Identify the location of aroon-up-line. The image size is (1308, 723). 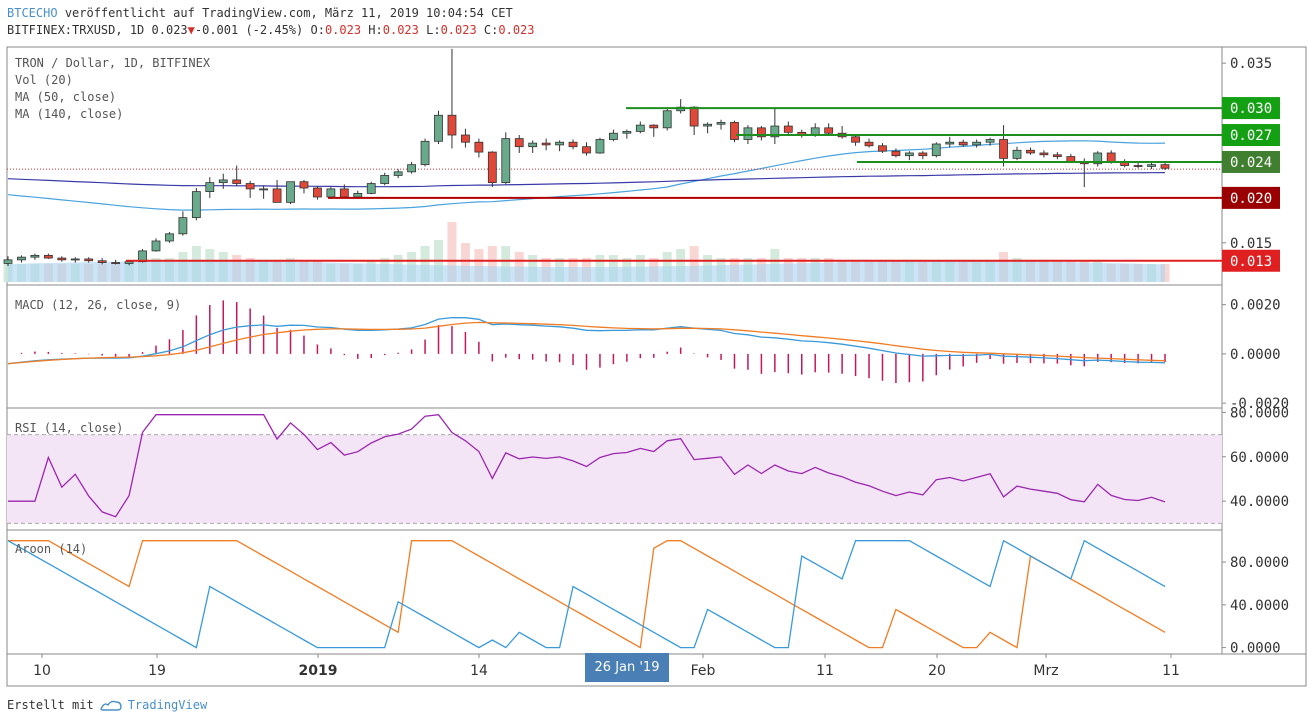
(587, 594).